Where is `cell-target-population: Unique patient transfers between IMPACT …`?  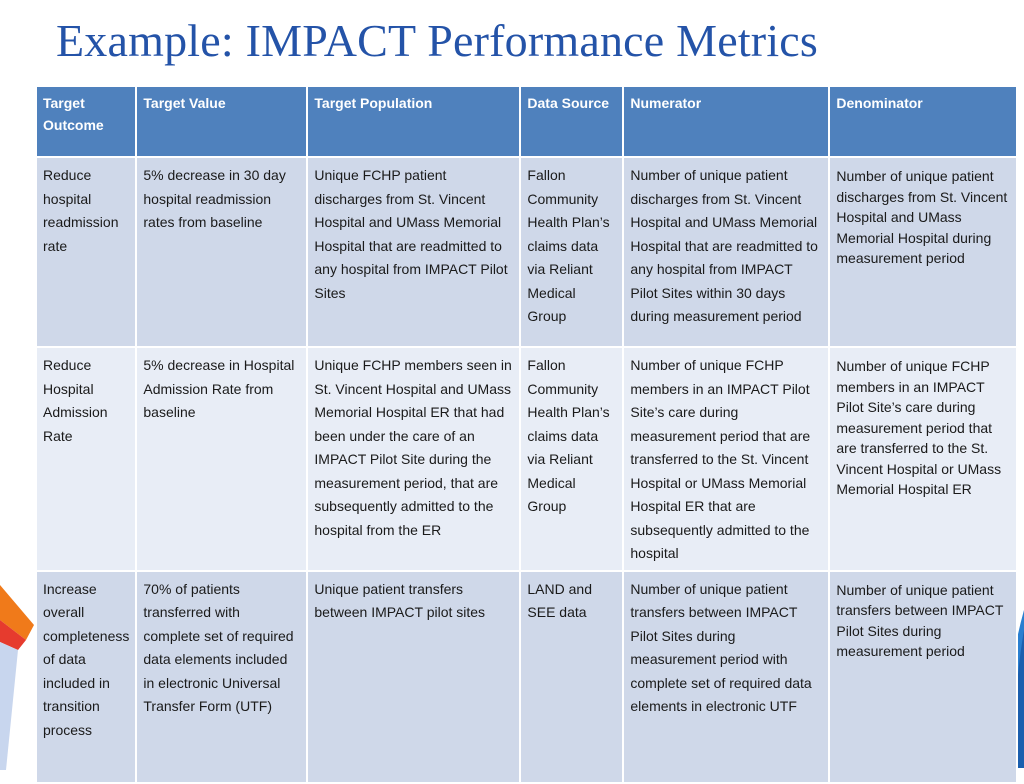 cell-target-population: Unique patient transfers between IMPACT … is located at coordinates (414, 676).